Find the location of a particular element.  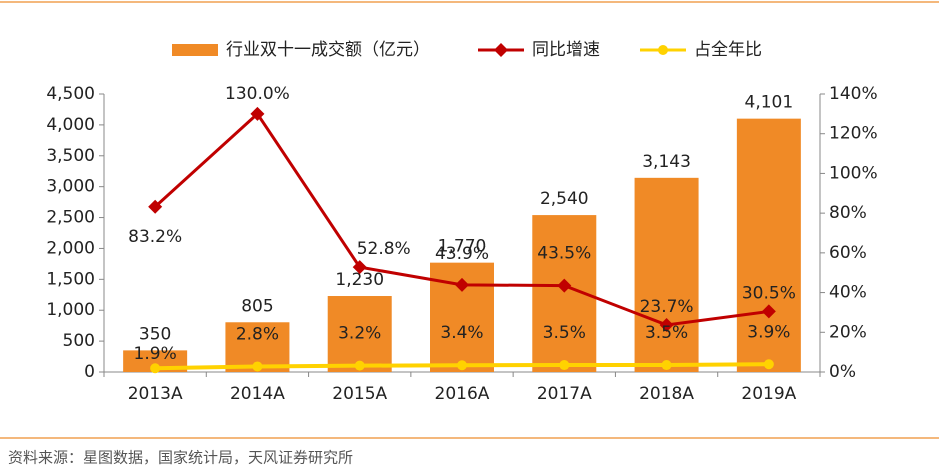

line-value-label: 83.2% is located at coordinates (155, 237).